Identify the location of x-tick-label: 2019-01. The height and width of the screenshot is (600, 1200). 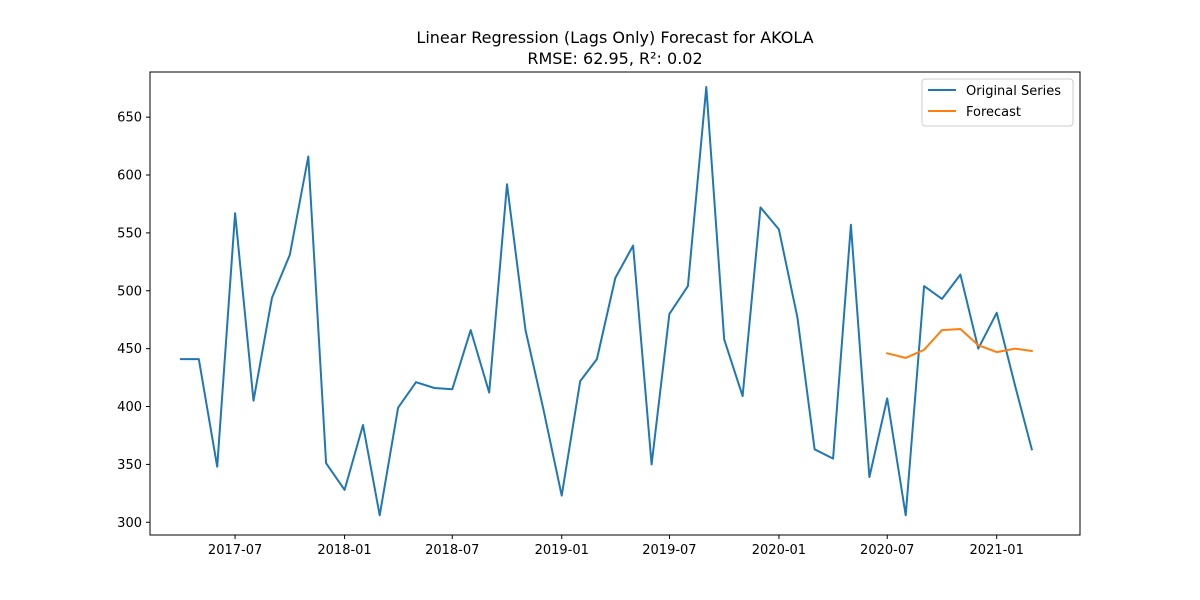
(562, 550).